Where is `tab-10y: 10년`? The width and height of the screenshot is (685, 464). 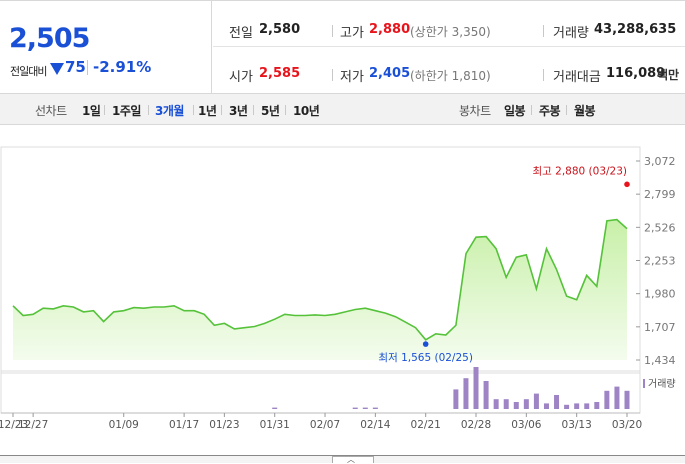
tab-10y: 10년 is located at coordinates (306, 111).